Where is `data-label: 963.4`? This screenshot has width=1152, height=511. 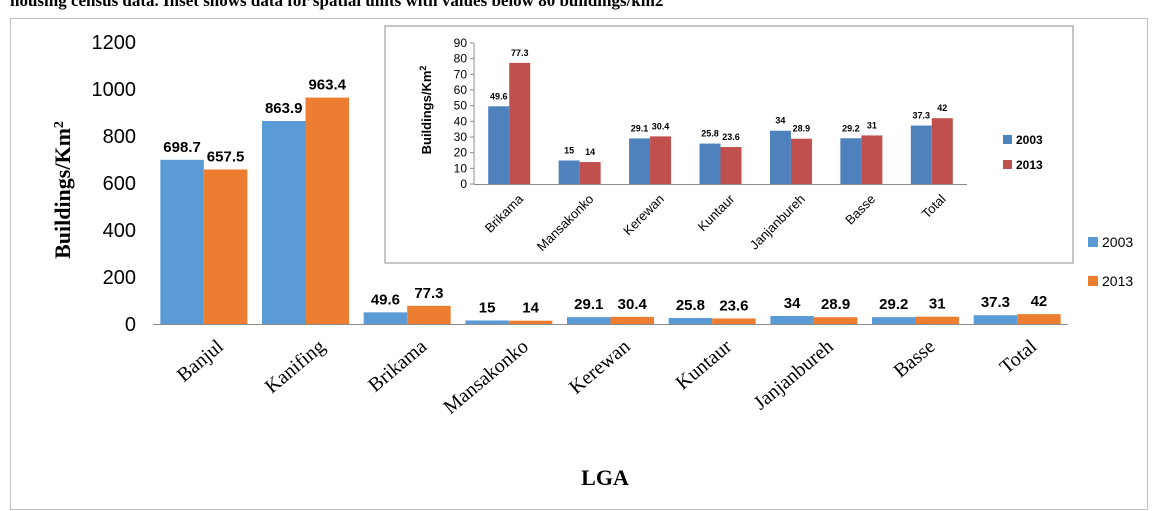 data-label: 963.4 is located at coordinates (327, 85).